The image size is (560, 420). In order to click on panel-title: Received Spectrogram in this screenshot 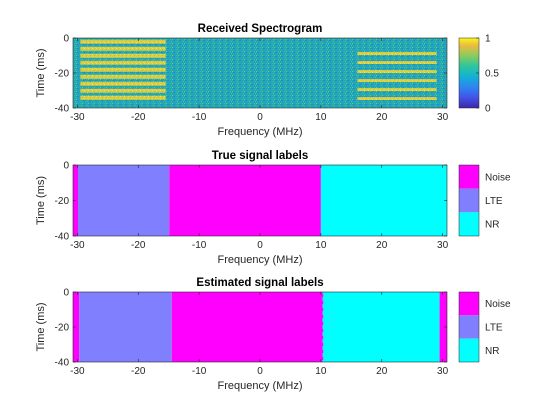, I will do `click(260, 29)`.